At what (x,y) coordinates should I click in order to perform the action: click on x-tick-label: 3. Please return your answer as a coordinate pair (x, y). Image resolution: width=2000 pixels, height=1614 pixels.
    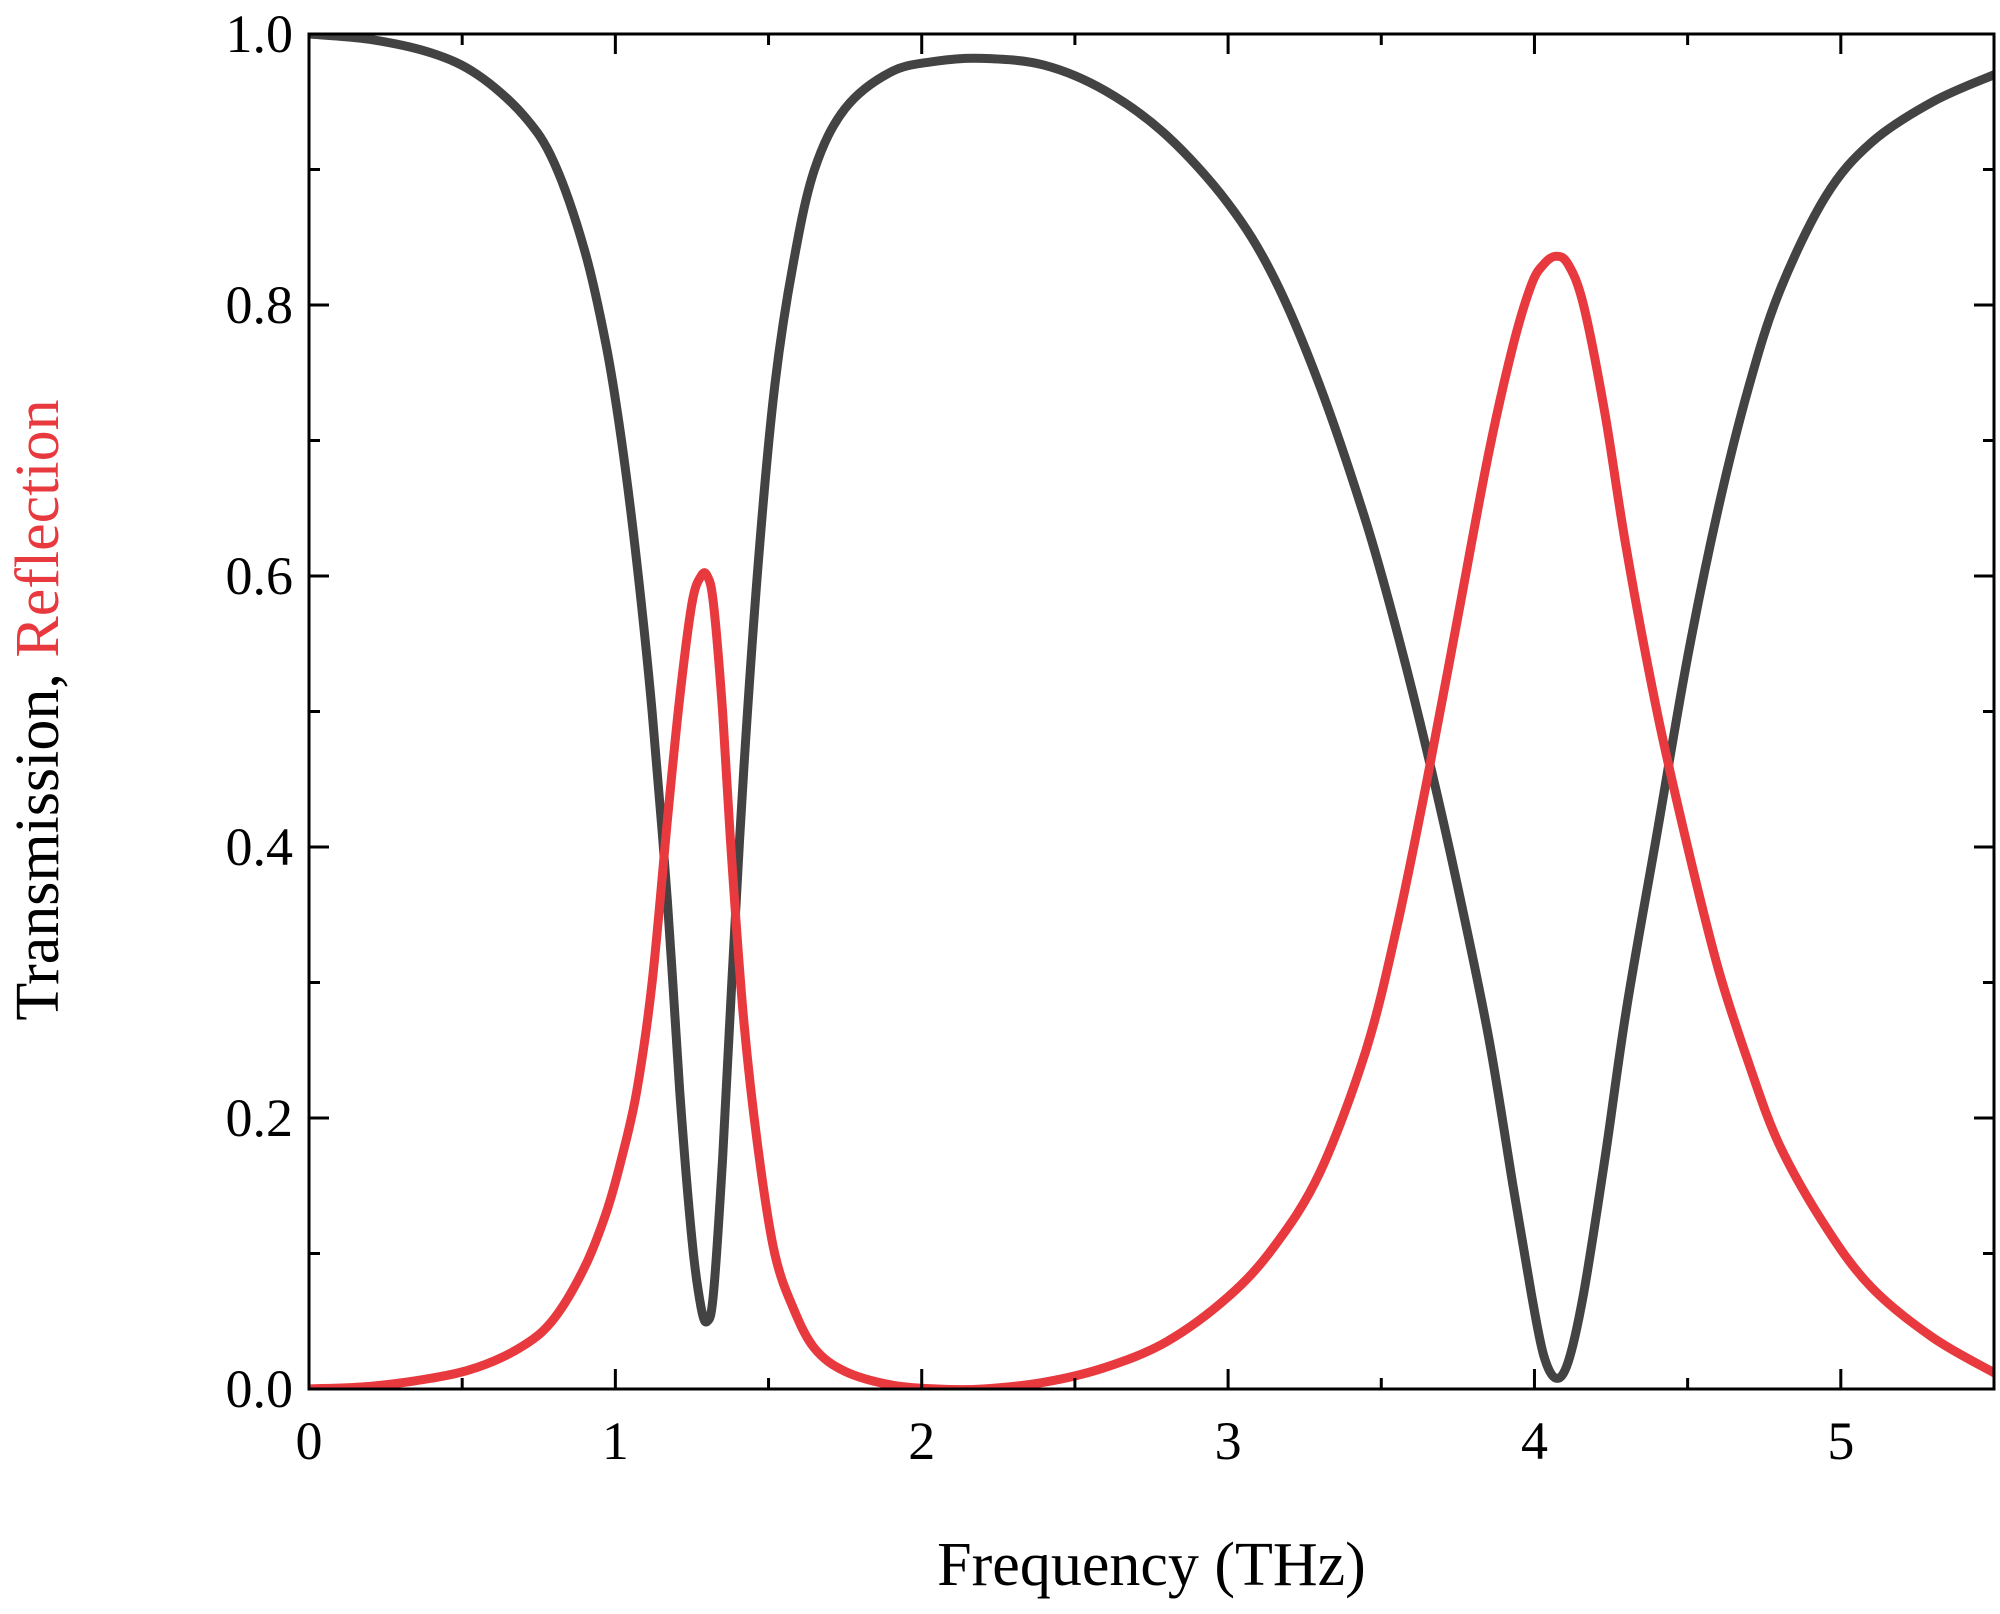
    Looking at the image, I should click on (1228, 1441).